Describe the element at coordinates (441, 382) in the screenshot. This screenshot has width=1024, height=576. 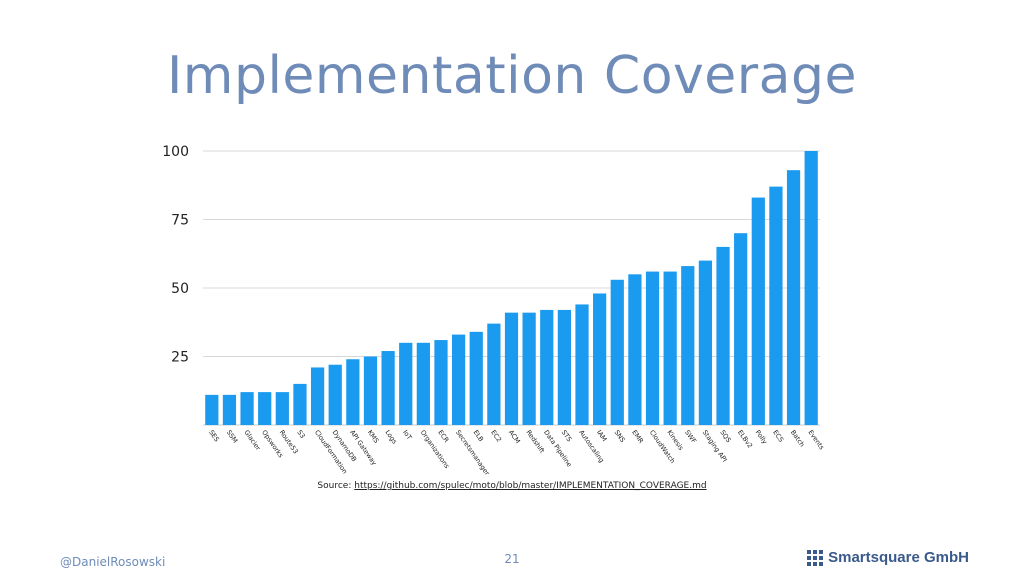
I see `bar-ecr` at that location.